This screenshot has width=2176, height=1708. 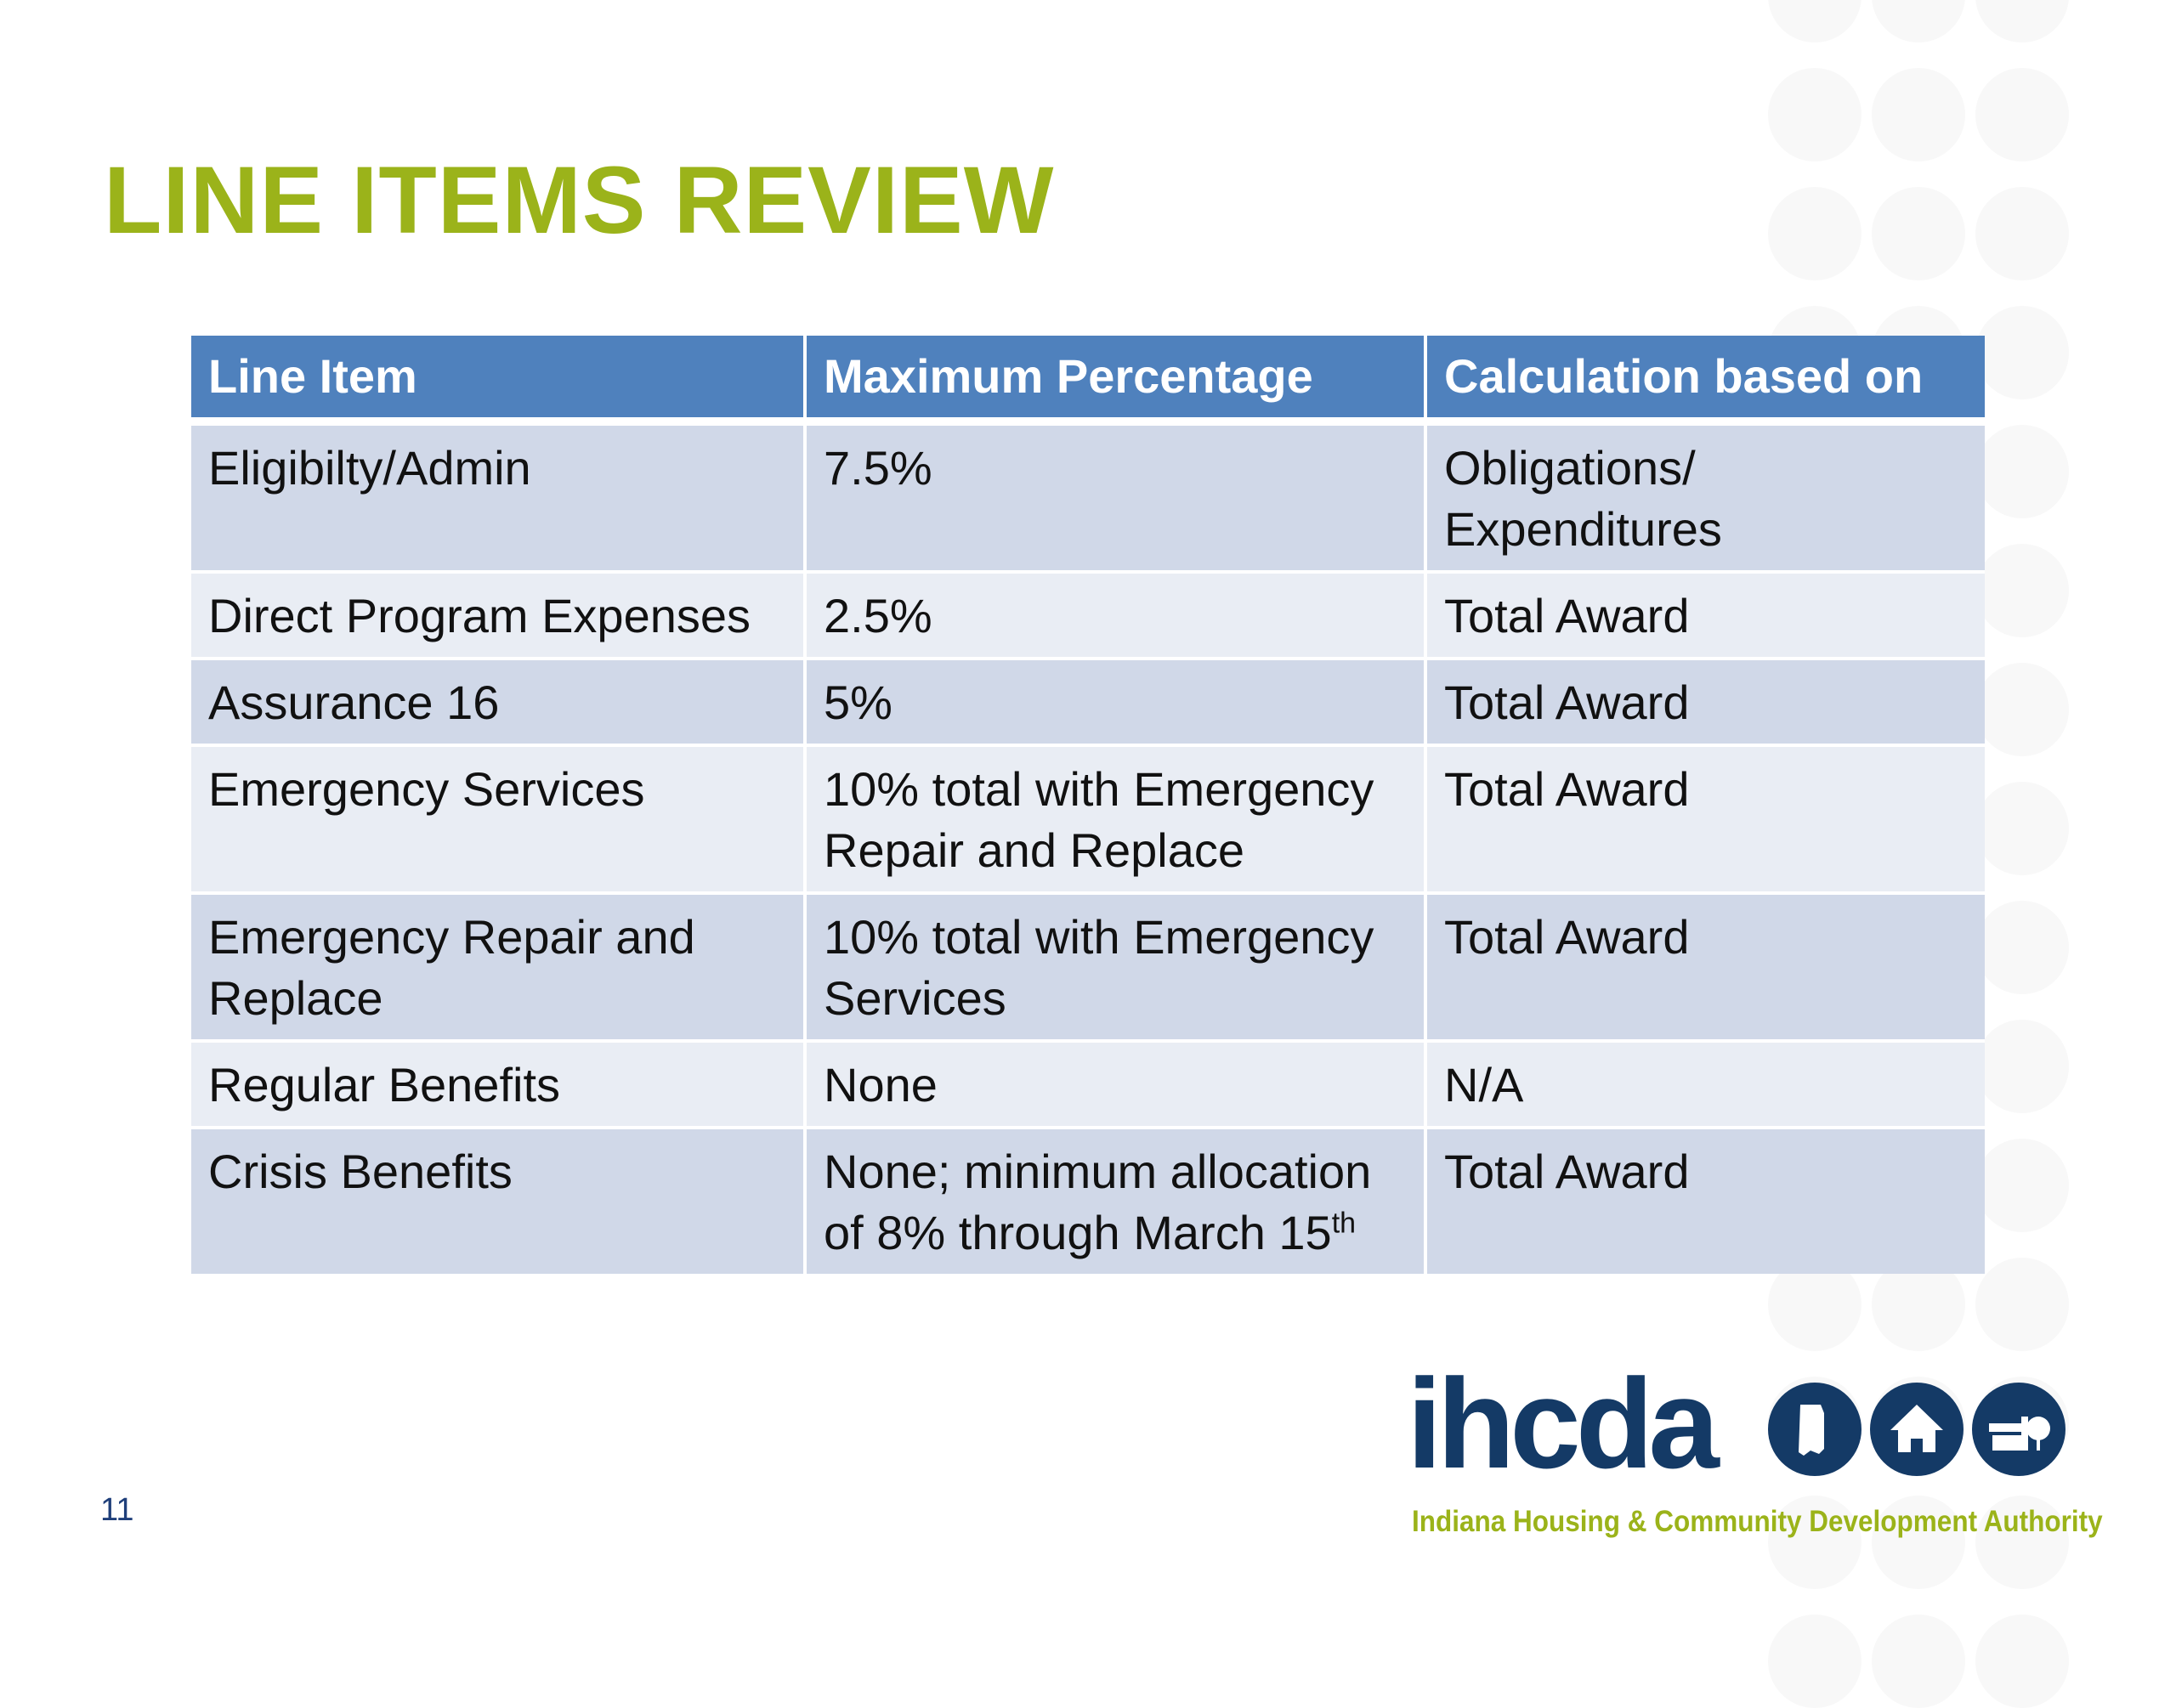 What do you see at coordinates (579, 200) in the screenshot?
I see `slide-title: LINE ITEMS REVIEW` at bounding box center [579, 200].